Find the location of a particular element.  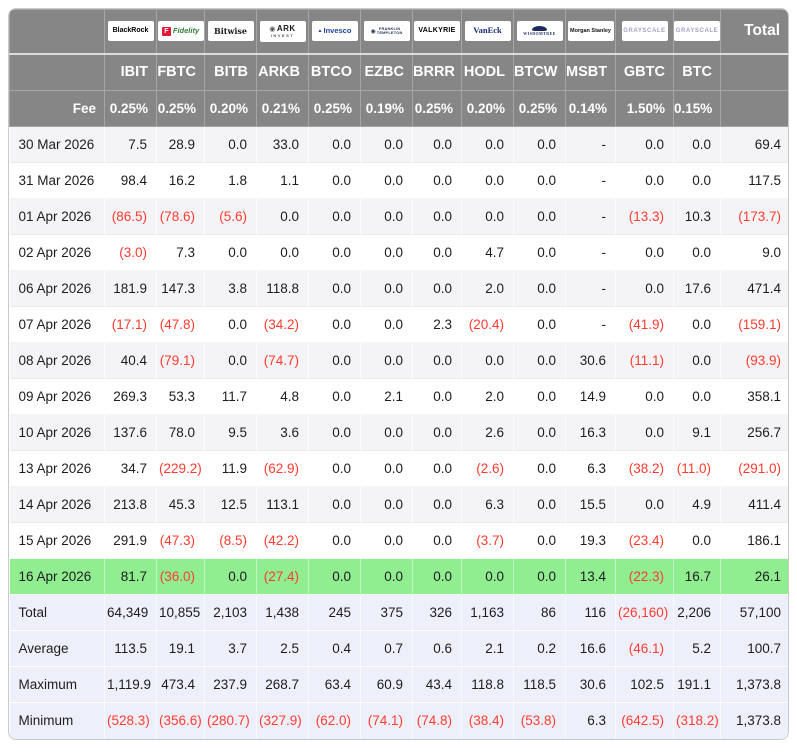

flow-cell: 4.7 is located at coordinates (487, 252).